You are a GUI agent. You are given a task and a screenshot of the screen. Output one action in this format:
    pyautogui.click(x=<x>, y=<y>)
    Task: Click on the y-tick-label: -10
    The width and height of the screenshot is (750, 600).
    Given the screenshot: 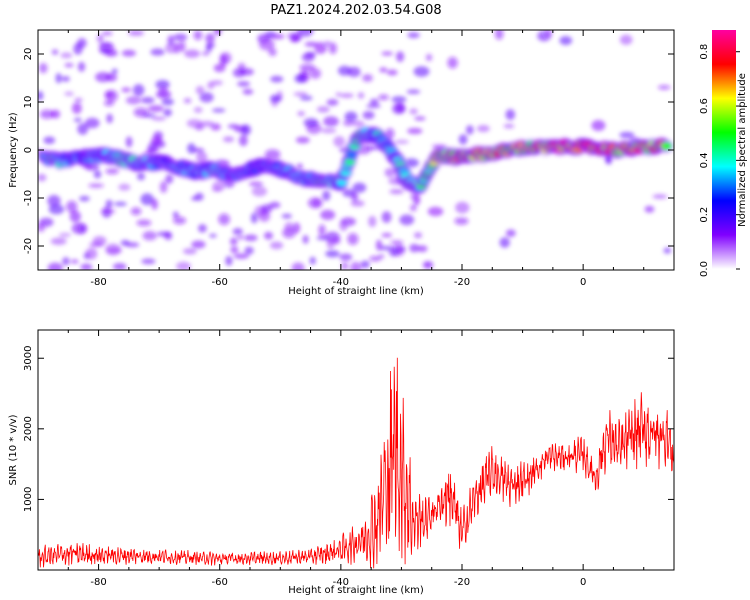 What is the action you would take?
    pyautogui.click(x=28, y=198)
    